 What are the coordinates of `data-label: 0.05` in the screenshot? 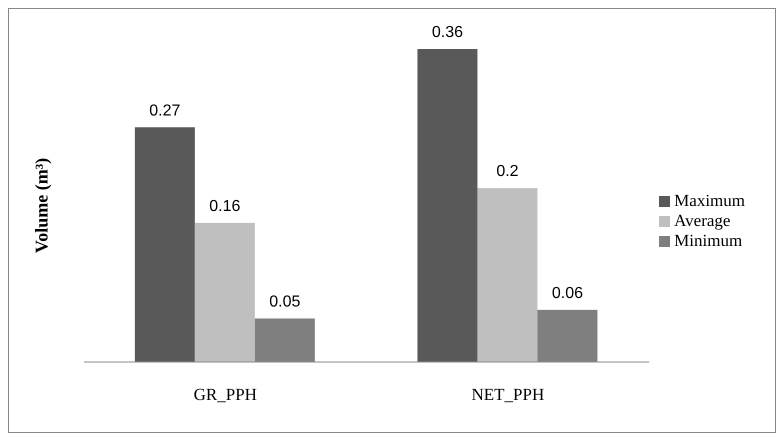 It's located at (285, 302).